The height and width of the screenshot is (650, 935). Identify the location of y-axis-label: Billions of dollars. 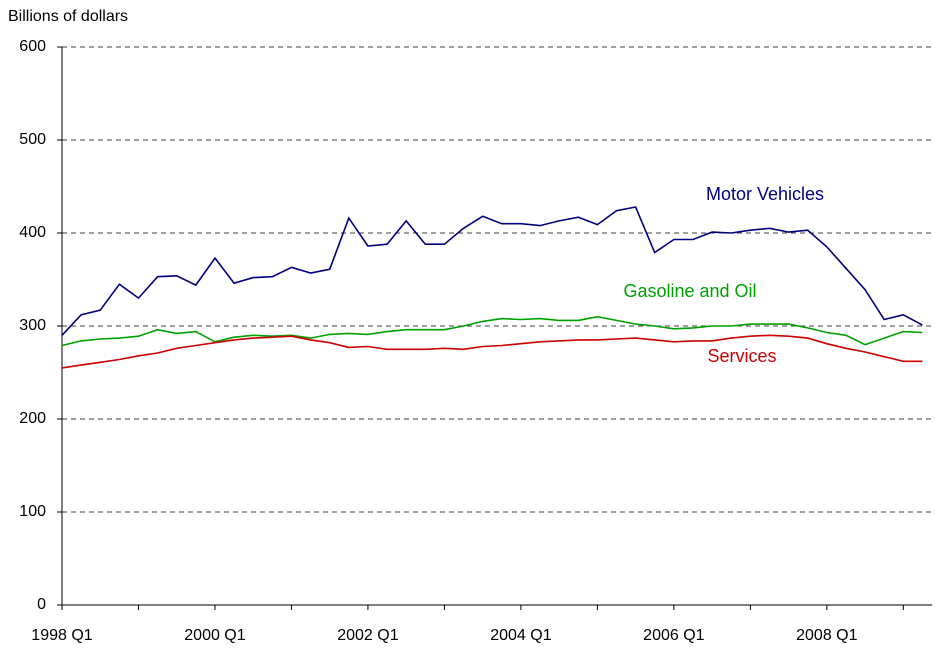
(68, 16).